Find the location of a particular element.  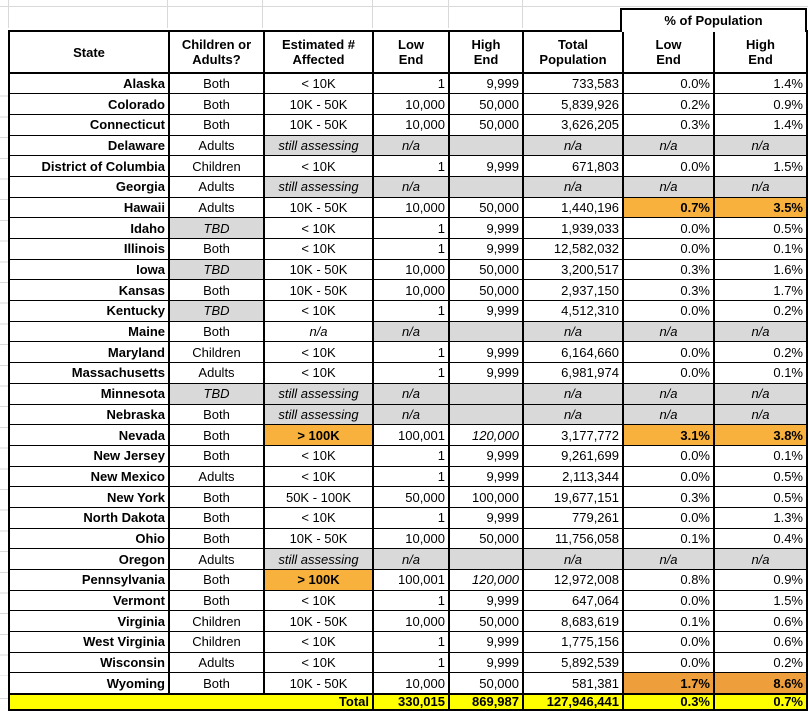

cell-total-population: 647,064 is located at coordinates (572, 600).